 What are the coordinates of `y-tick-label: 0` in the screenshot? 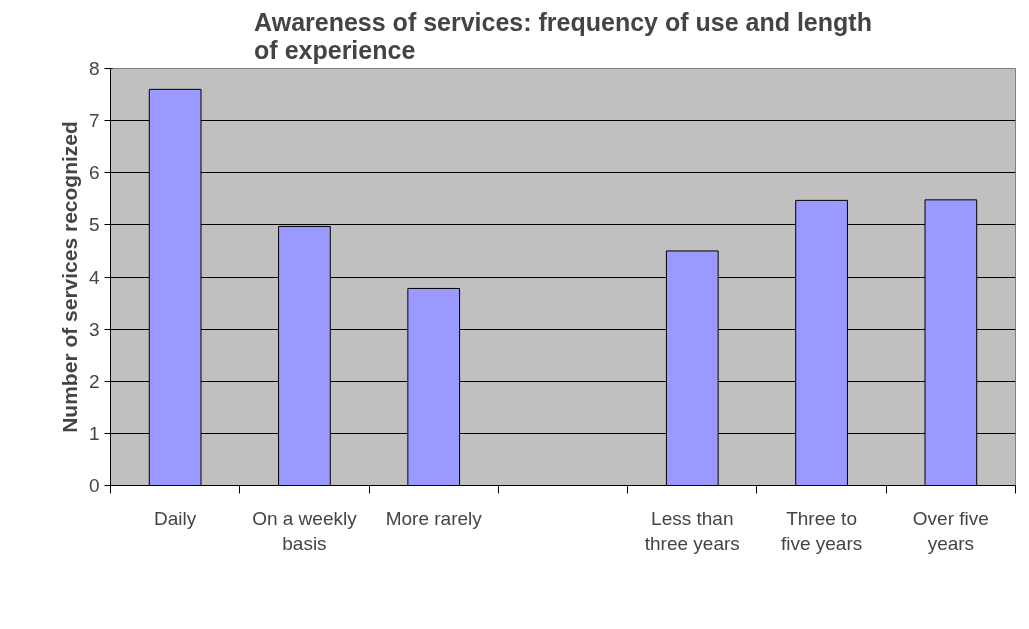 It's located at (94, 485).